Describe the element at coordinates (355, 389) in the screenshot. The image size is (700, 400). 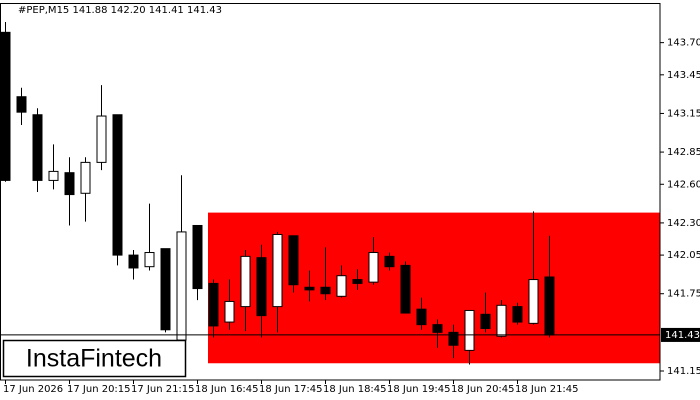
I see `x-tick-label: 18 Jun 18:45` at that location.